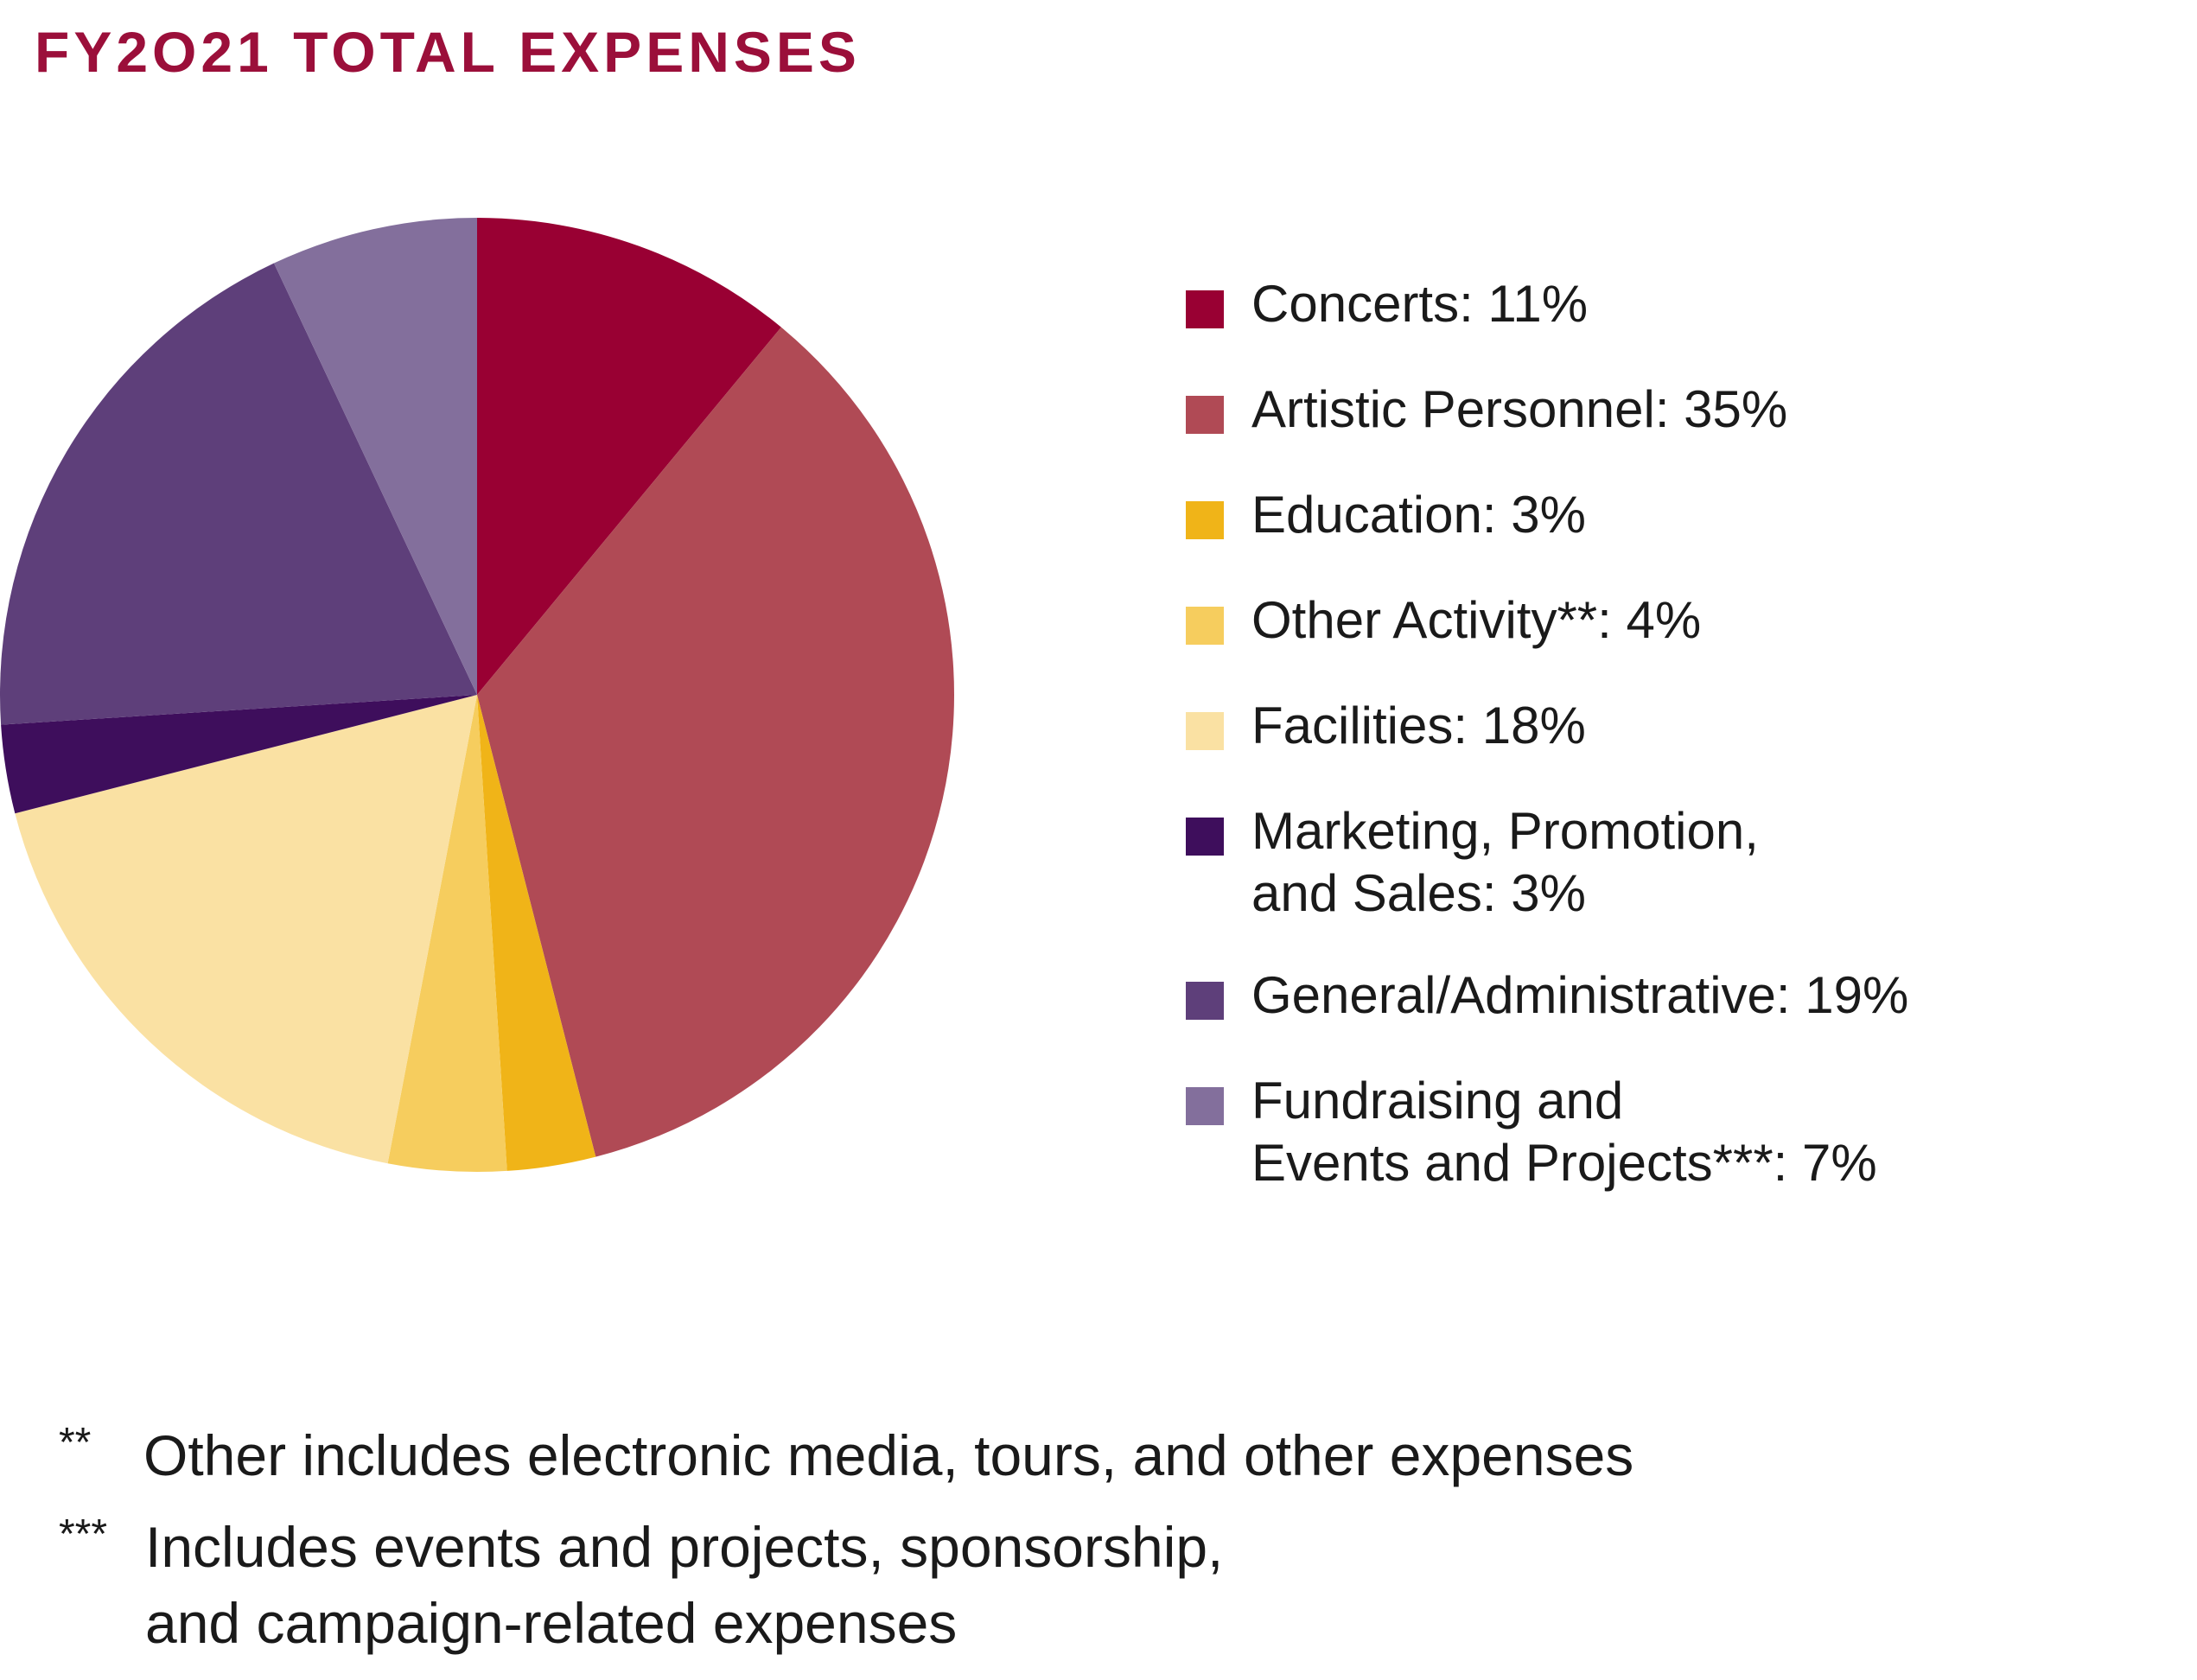  Describe the element at coordinates (76, 1443) in the screenshot. I see `footnote-mark: **` at that location.